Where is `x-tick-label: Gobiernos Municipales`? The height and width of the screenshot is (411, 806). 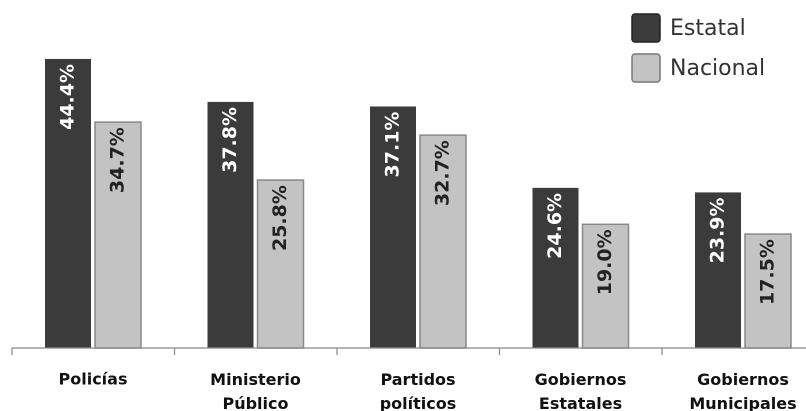 x-tick-label: Gobiernos Municipales is located at coordinates (742, 390).